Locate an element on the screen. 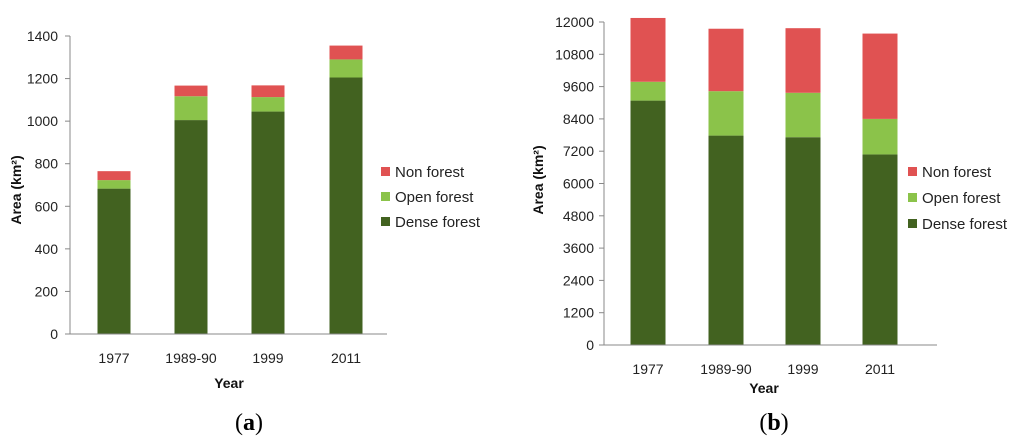 Image resolution: width=1024 pixels, height=442 pixels. panel-letter-b: b is located at coordinates (773, 423).